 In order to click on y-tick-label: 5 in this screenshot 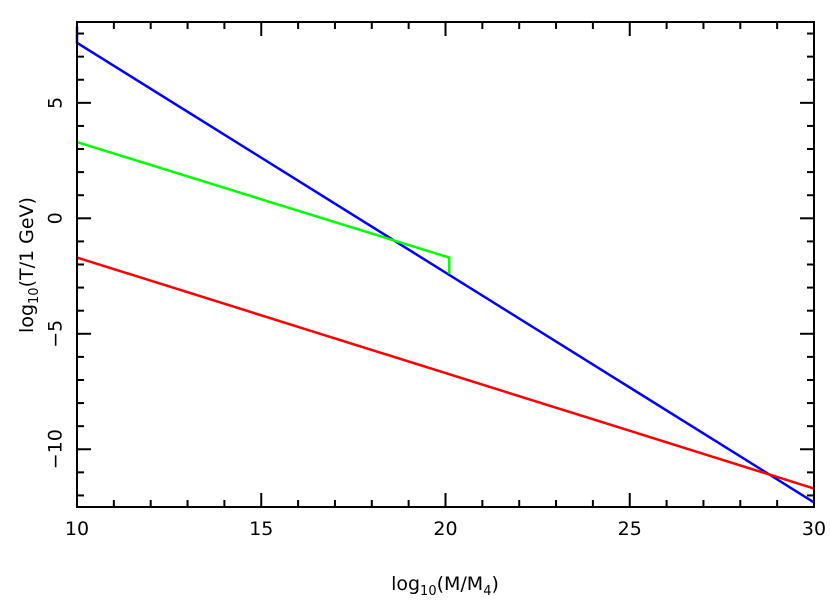, I will do `click(56, 103)`.